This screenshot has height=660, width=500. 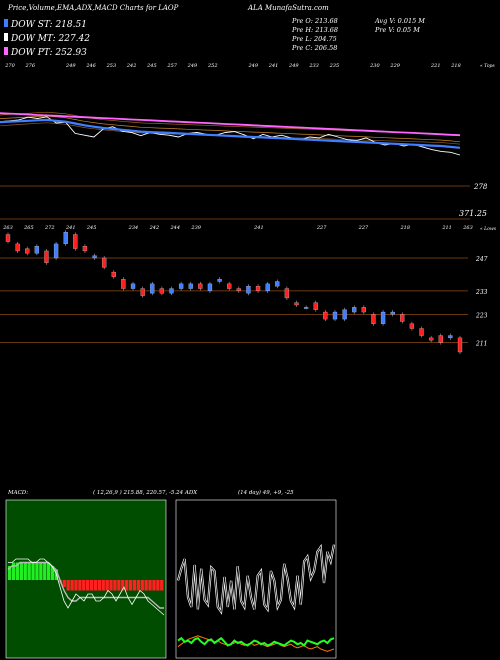 What do you see at coordinates (244, 302) in the screenshot?
I see `candle-gridlines: 247 233 223 211` at bounding box center [244, 302].